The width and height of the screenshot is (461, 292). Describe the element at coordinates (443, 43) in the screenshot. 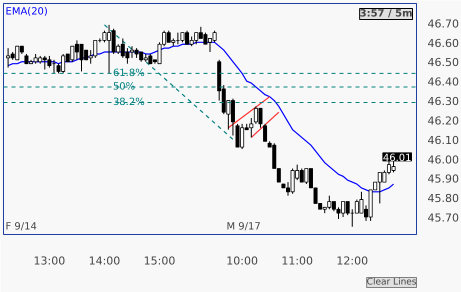

I see `y-tick-label: 46.60` at that location.